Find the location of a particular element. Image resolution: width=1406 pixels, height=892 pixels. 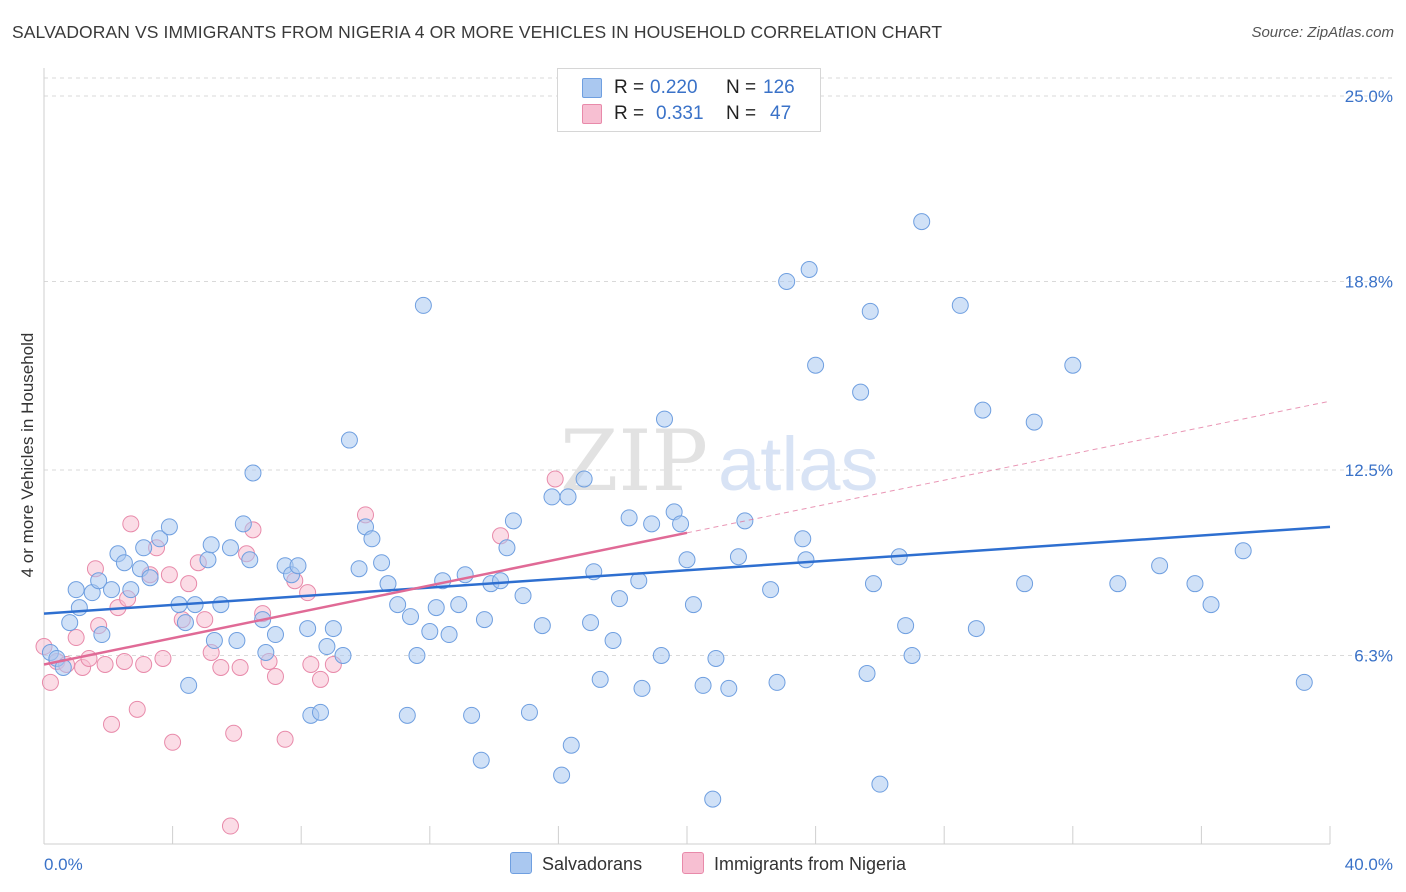

y-tick-label: 6.3% is located at coordinates (1373, 655).